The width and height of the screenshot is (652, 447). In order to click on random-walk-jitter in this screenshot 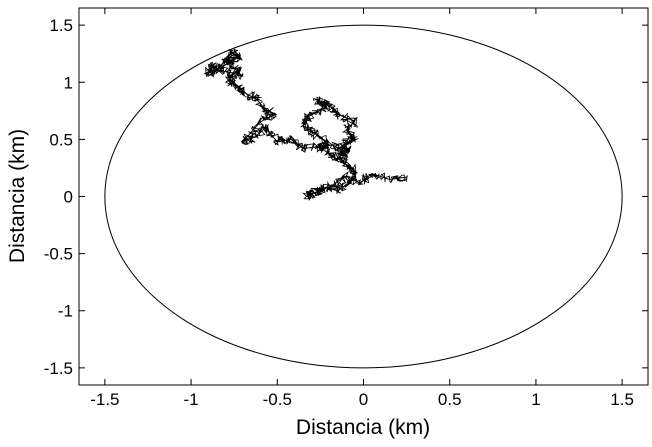, I will do `click(305, 124)`.